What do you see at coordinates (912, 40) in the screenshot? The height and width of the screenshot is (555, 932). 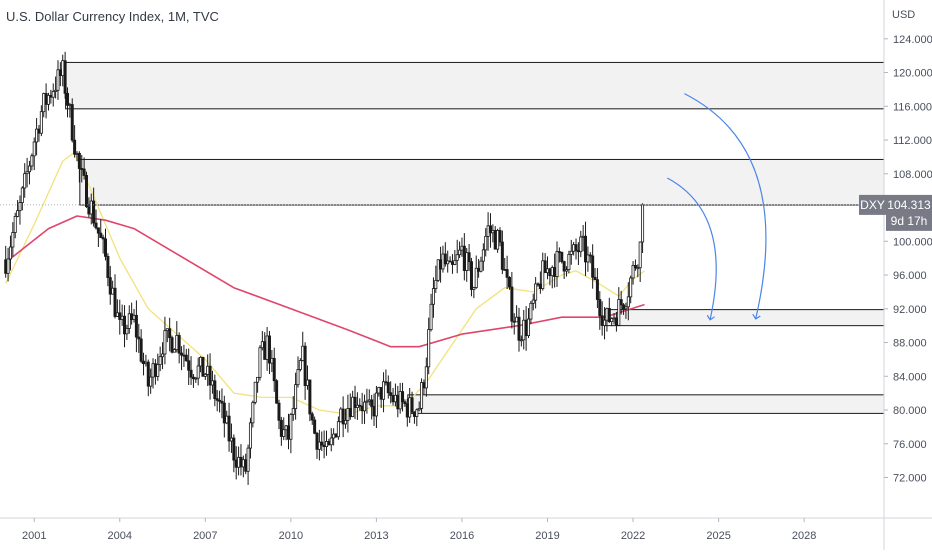 I see `y-tick-label: 124.000` at bounding box center [912, 40].